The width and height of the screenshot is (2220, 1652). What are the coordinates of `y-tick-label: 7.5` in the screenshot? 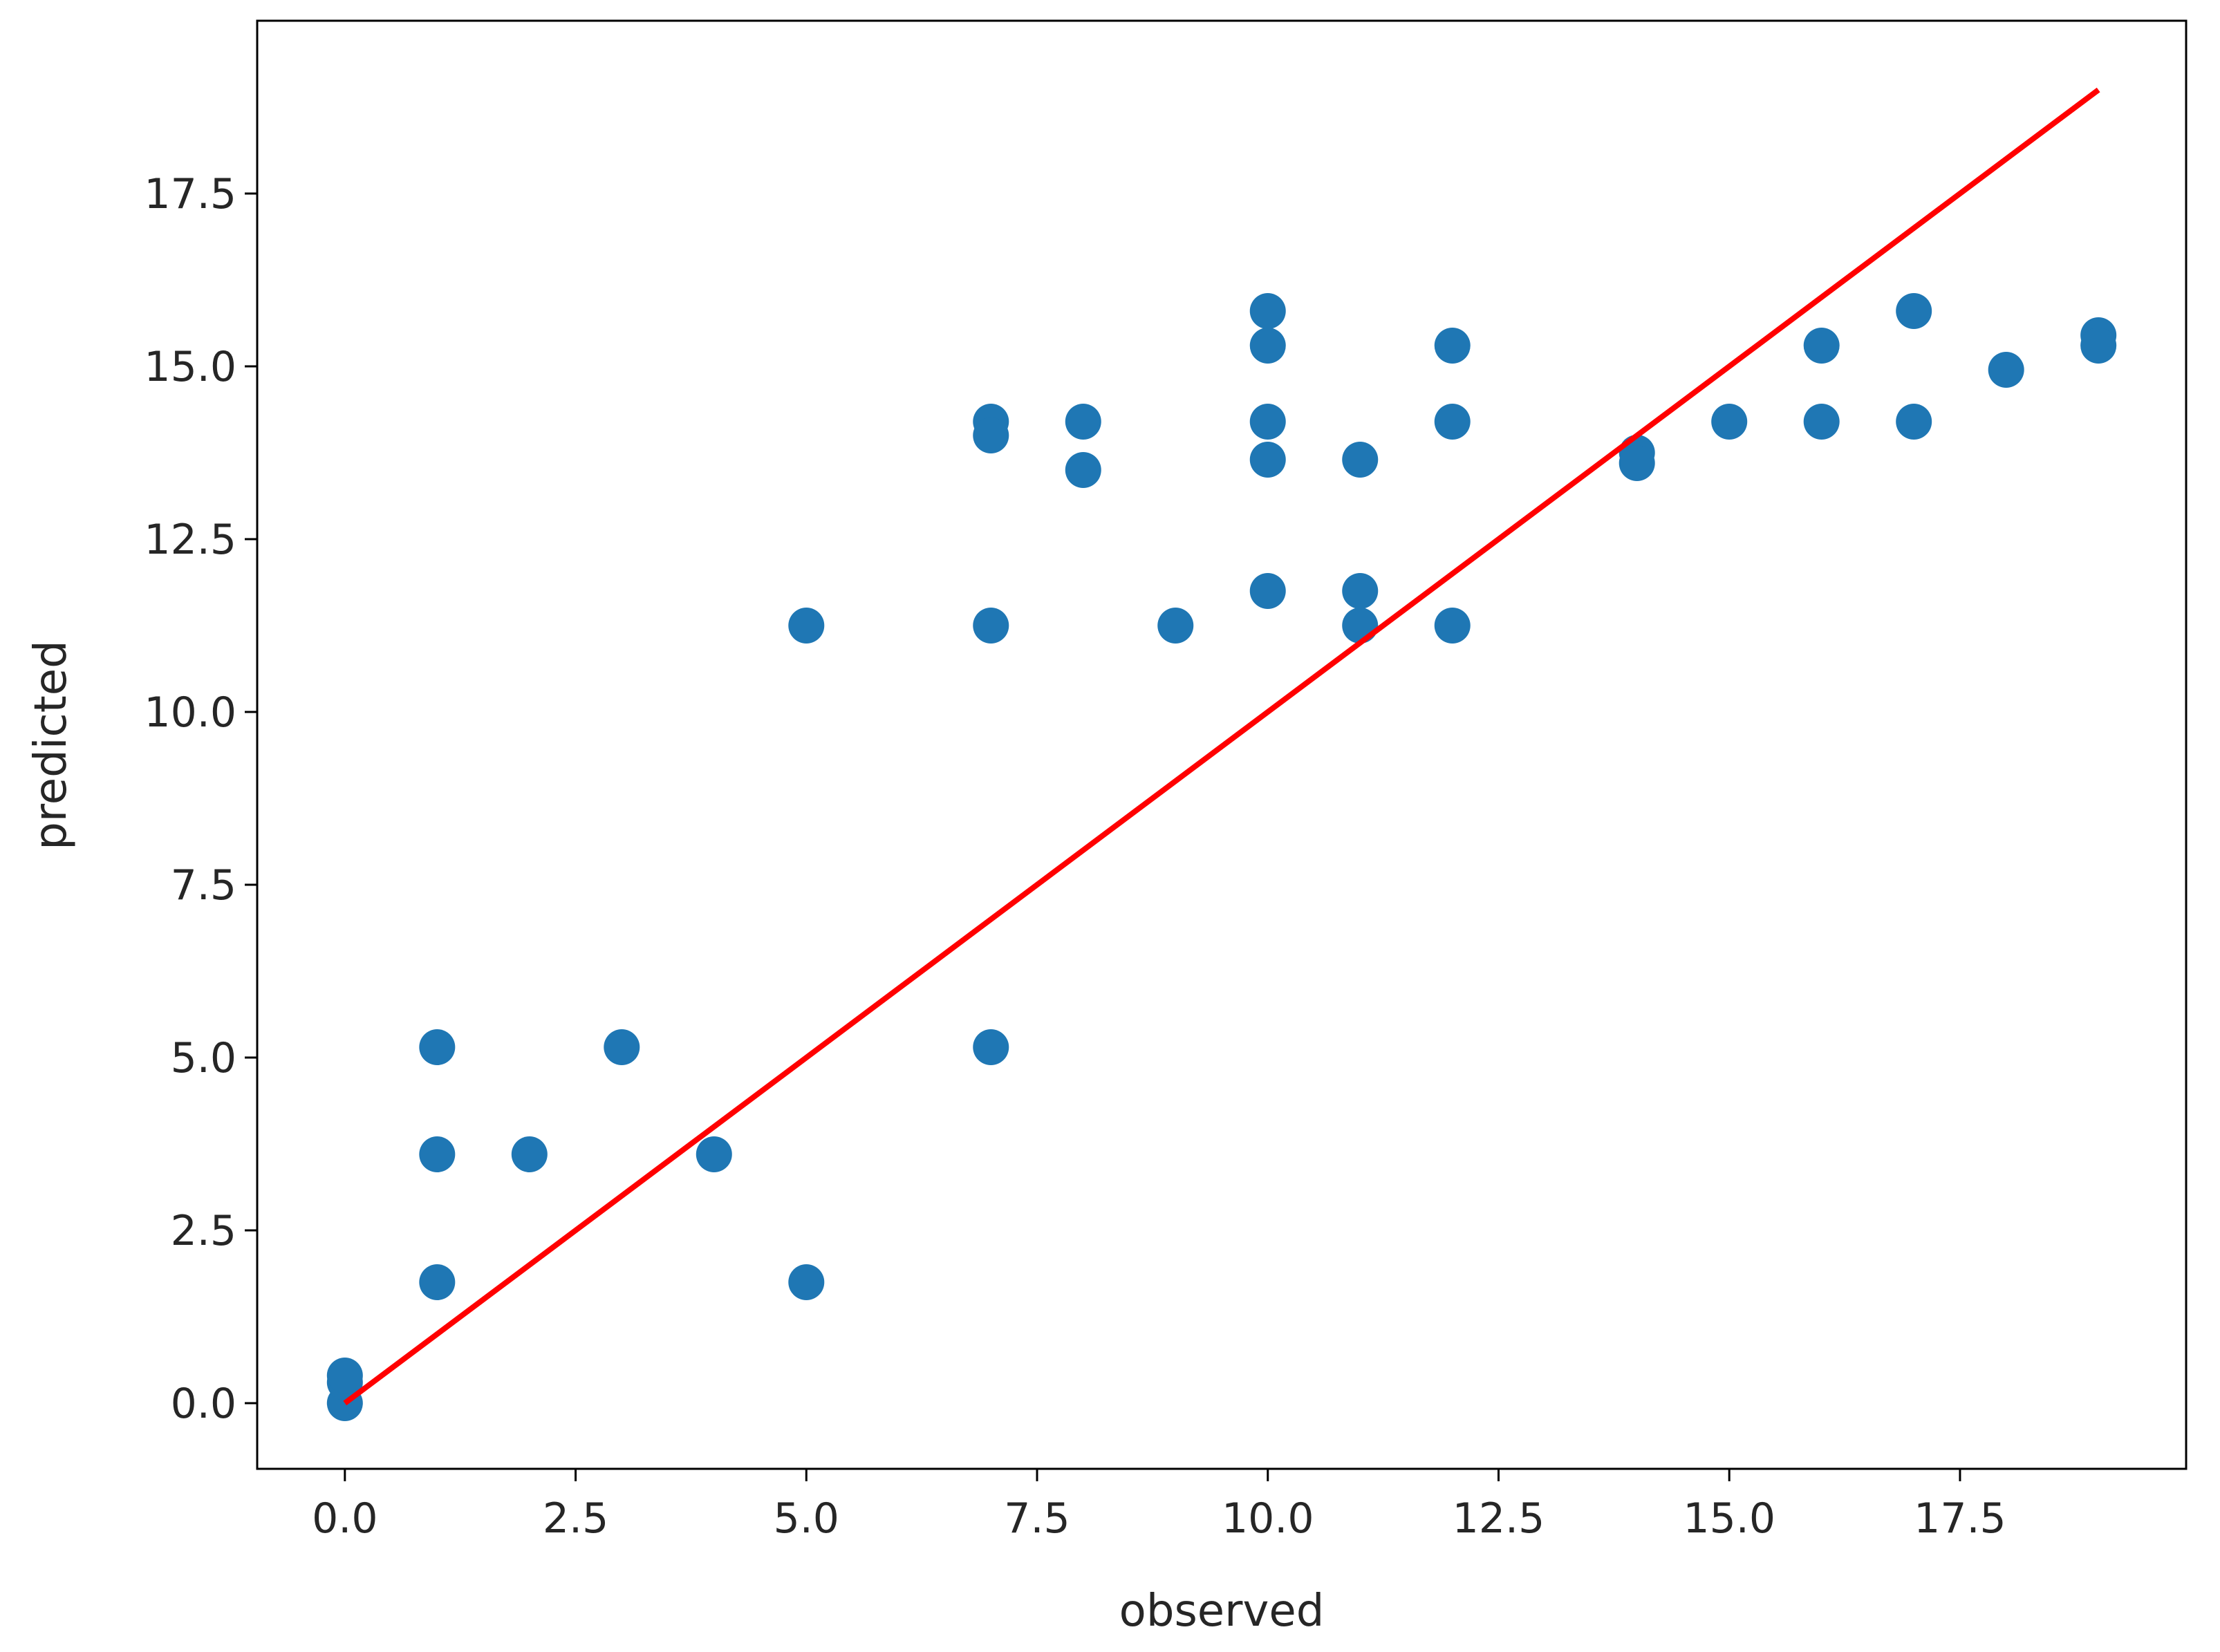 It's located at (203, 886).